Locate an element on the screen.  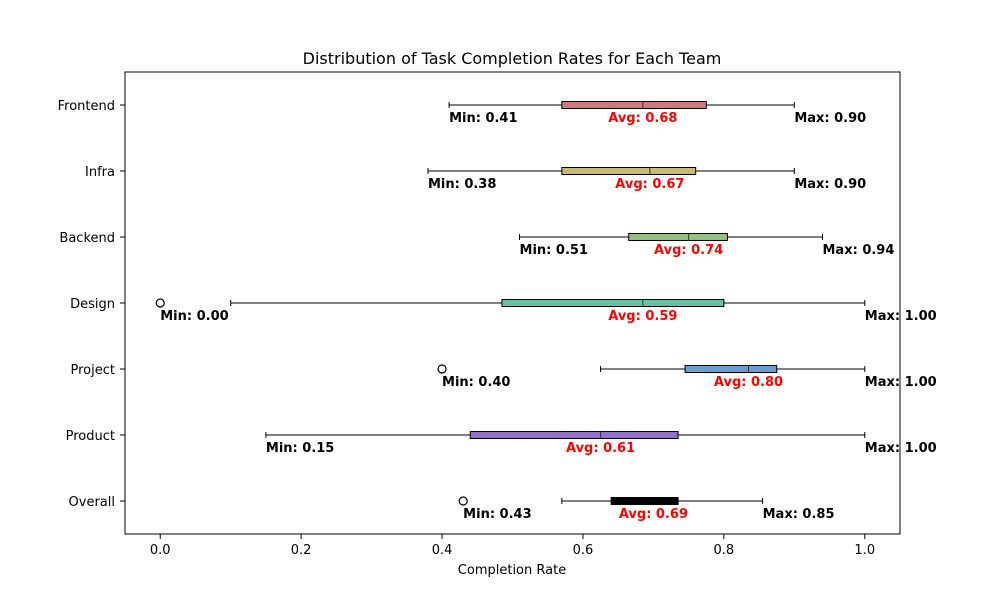
box-backend is located at coordinates (671, 237).